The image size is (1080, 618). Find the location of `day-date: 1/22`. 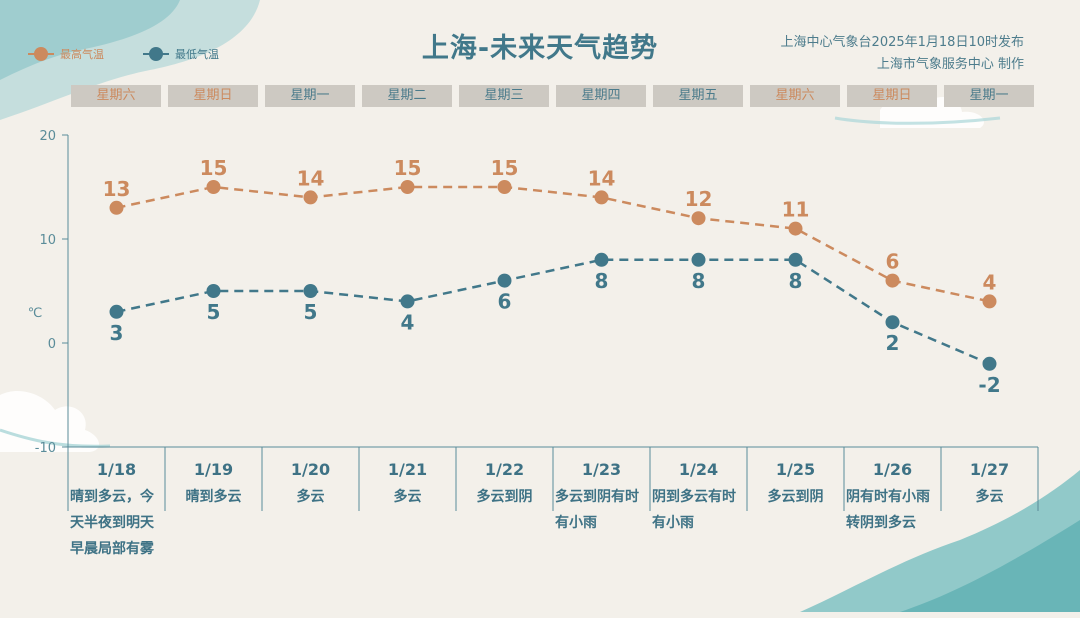

day-date: 1/22 is located at coordinates (504, 469).